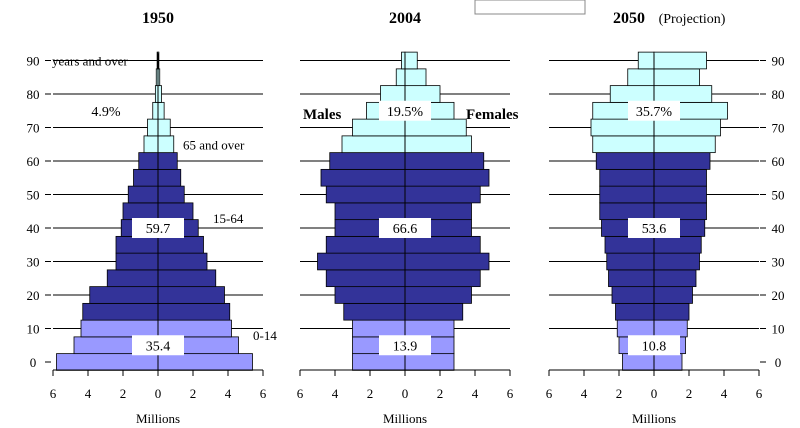  I want to click on annotation-males: Males, so click(322, 115).